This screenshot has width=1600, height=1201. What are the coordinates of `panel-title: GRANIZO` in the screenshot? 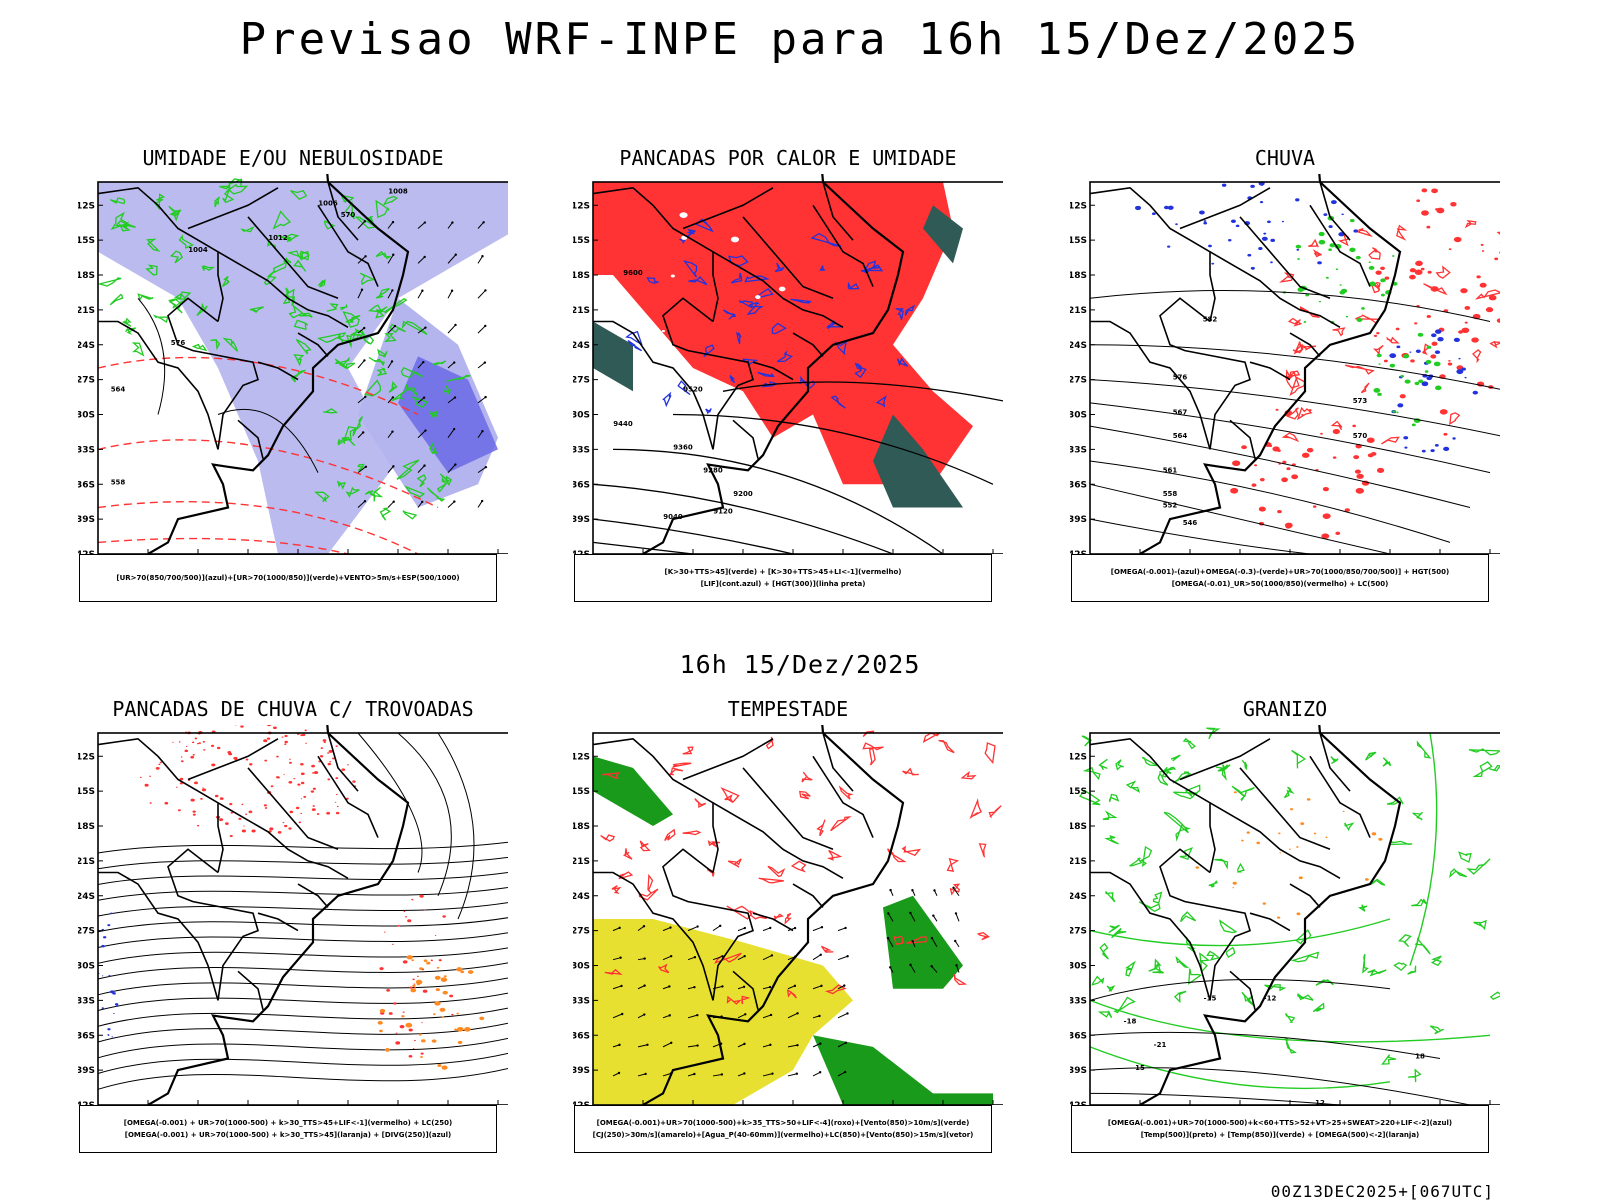 It's located at (1285, 709).